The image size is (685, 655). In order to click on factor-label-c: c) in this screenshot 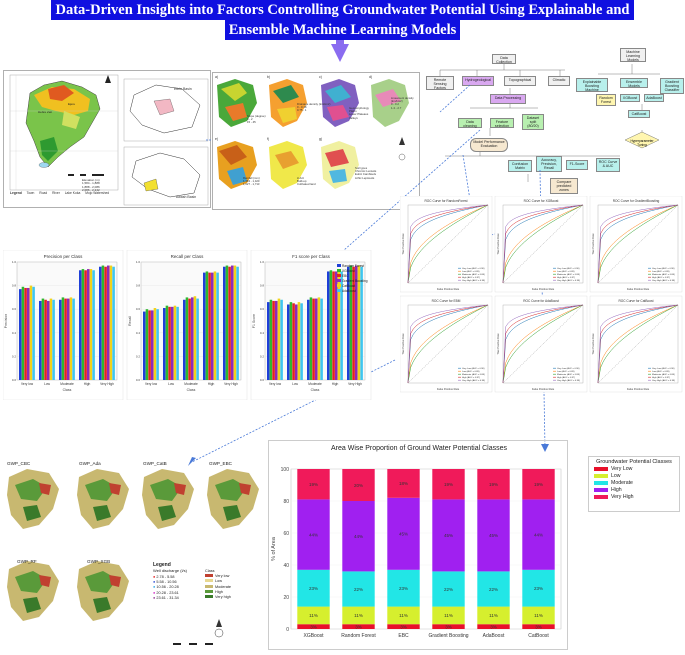, I will do `click(320, 77)`.